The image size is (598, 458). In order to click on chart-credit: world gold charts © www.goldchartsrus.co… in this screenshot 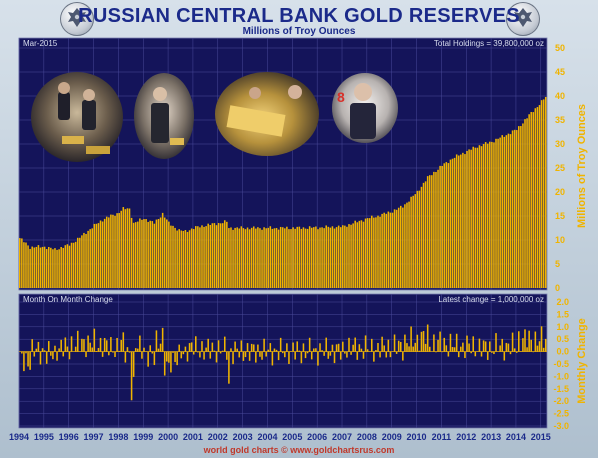, I will do `click(299, 450)`.